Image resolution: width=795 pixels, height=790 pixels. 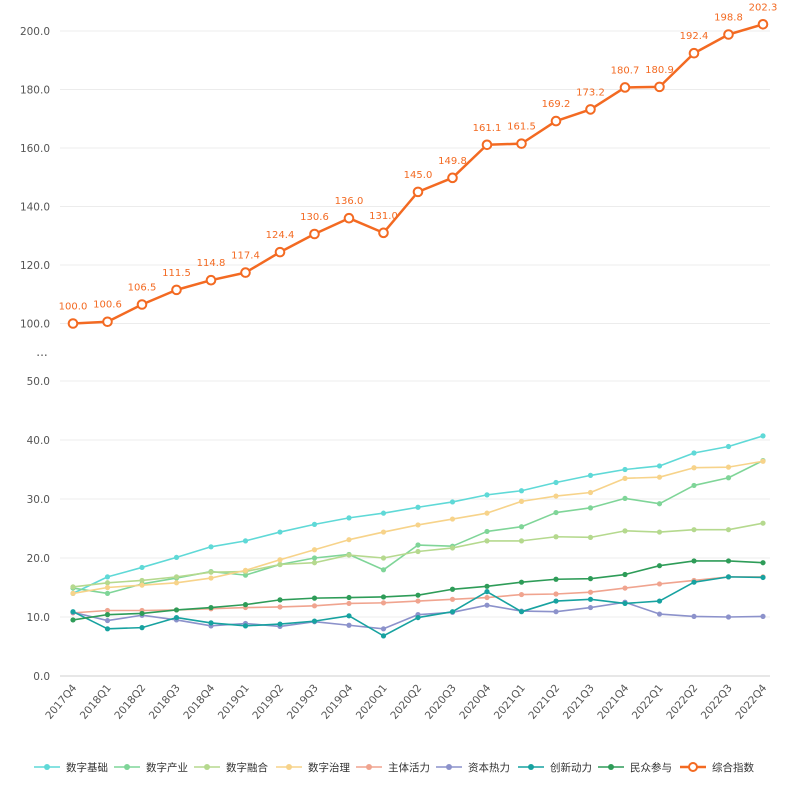 I want to click on x-tick-label: 2020Q1, so click(x=372, y=702).